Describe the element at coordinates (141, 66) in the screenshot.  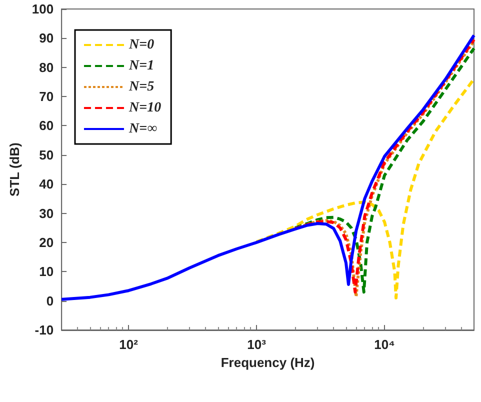
I see `legend-label: N=1` at that location.